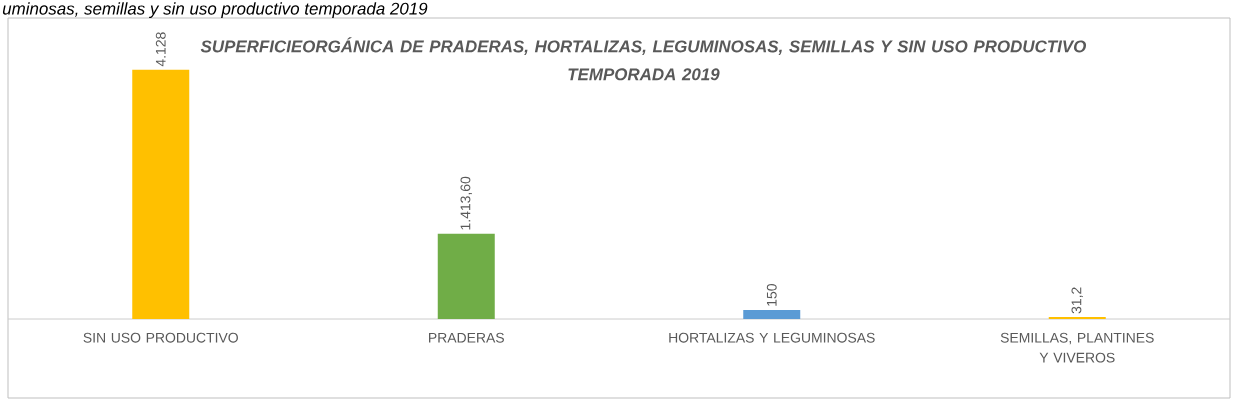 The image size is (1238, 401). I want to click on chart-title: SUPERFICIEORGÁNICA DE PRADERAS, HORTALIZAS, LEGUMINOSAS, SEMILLAS Y SIN USO PRODUCTIVO TEMPORADA 2019, so click(643, 59).